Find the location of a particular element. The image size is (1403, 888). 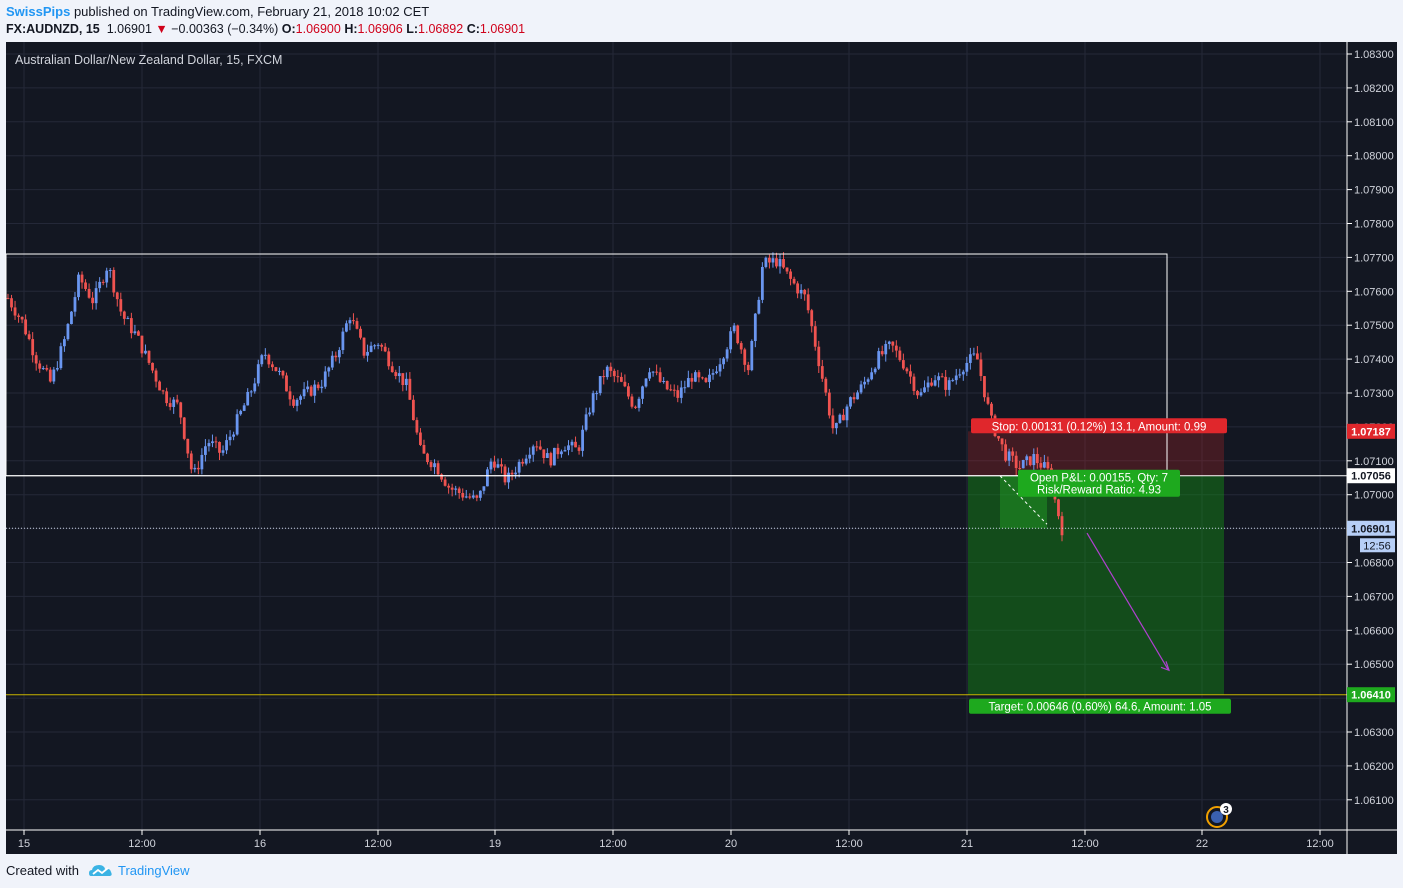

target-zone is located at coordinates (1096, 585).